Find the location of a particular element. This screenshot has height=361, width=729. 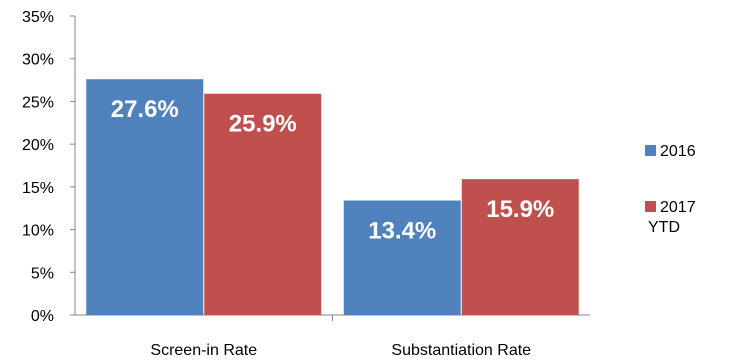

y-tick-label: 20% is located at coordinates (38, 145).